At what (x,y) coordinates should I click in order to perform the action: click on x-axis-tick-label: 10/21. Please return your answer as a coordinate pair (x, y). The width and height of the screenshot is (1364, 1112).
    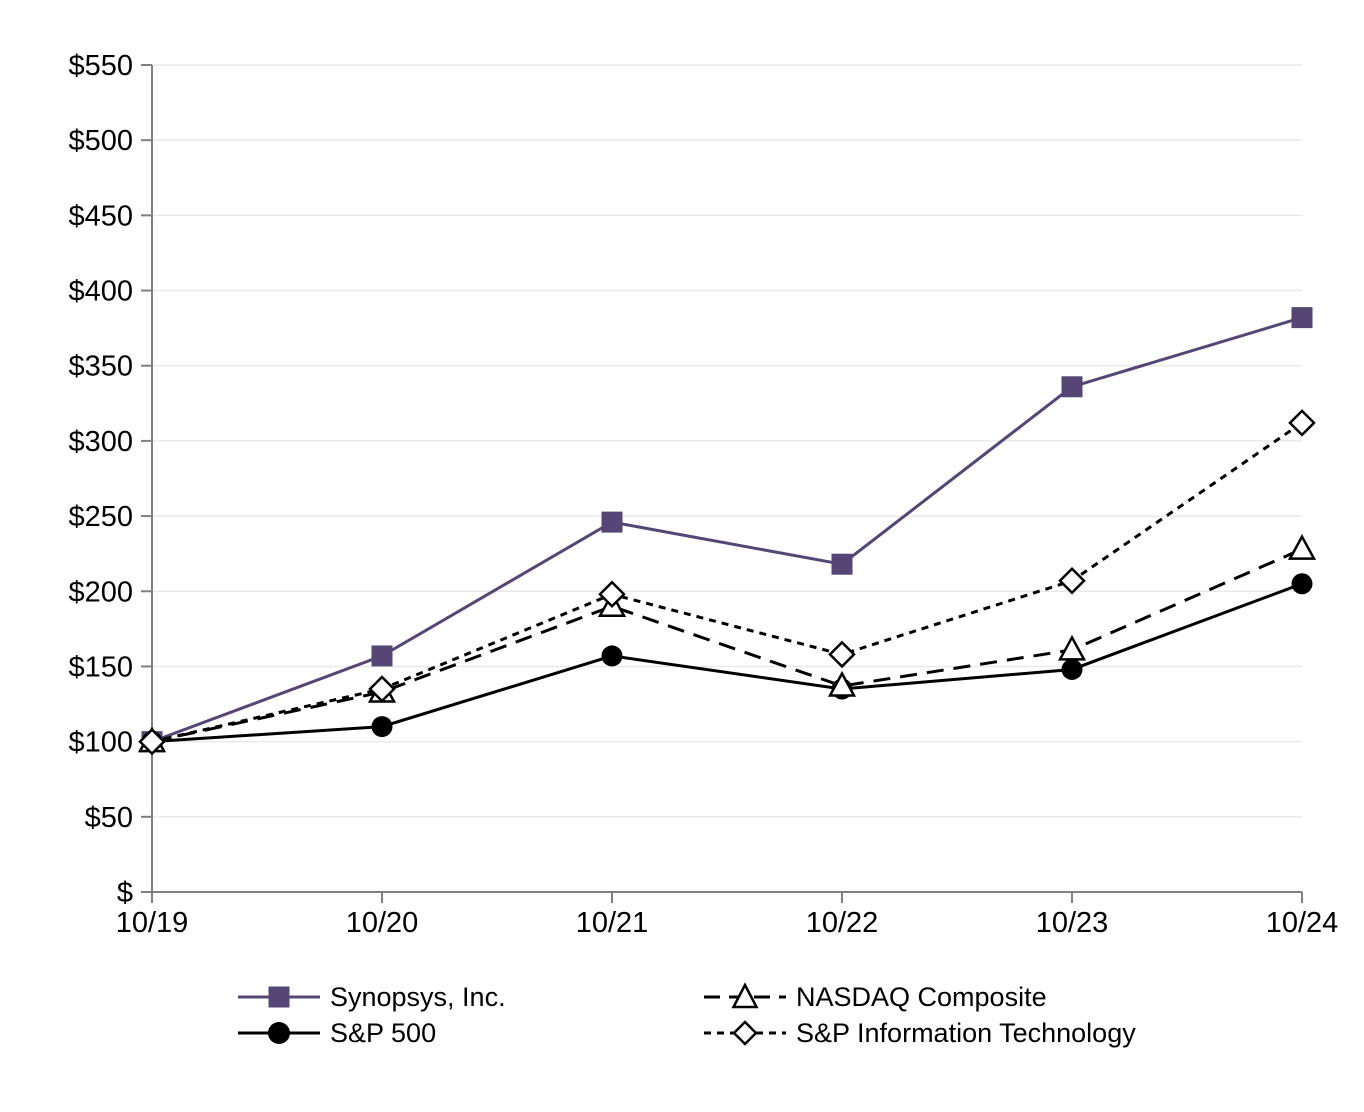
    Looking at the image, I should click on (612, 923).